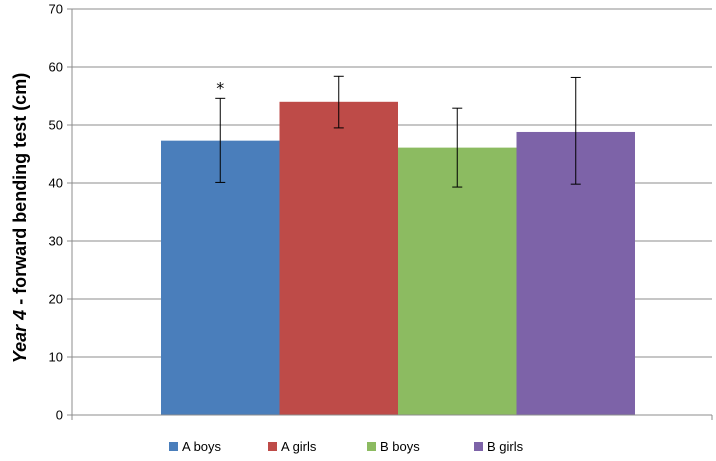 The image size is (716, 461). I want to click on y-tick-label: 50, so click(56, 125).